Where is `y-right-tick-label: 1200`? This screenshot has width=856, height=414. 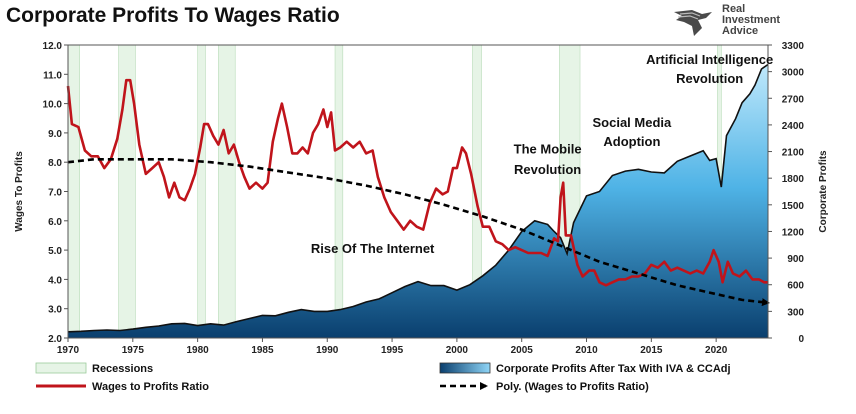
y-right-tick-label: 1200 is located at coordinates (793, 232).